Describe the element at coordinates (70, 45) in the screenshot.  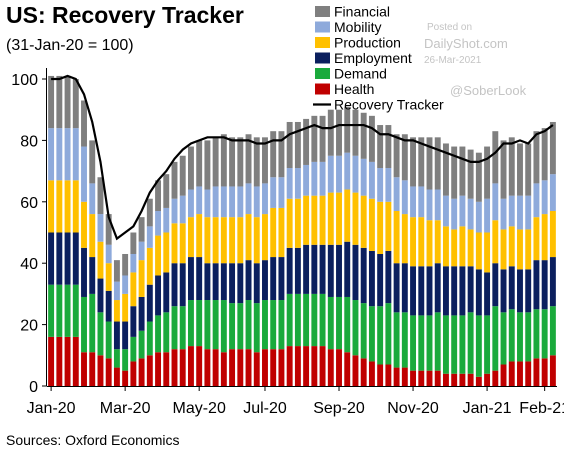
I see `chart-subtitle: (31-Jan-20 = 100)` at that location.